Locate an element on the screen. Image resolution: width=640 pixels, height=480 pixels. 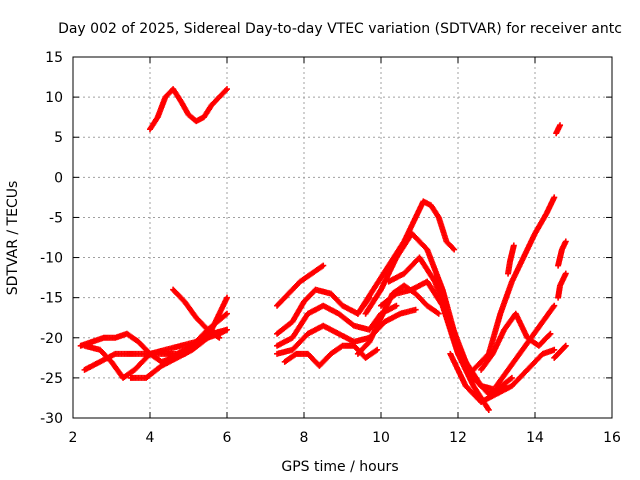
y-tick-label: -20 is located at coordinates (51, 339).